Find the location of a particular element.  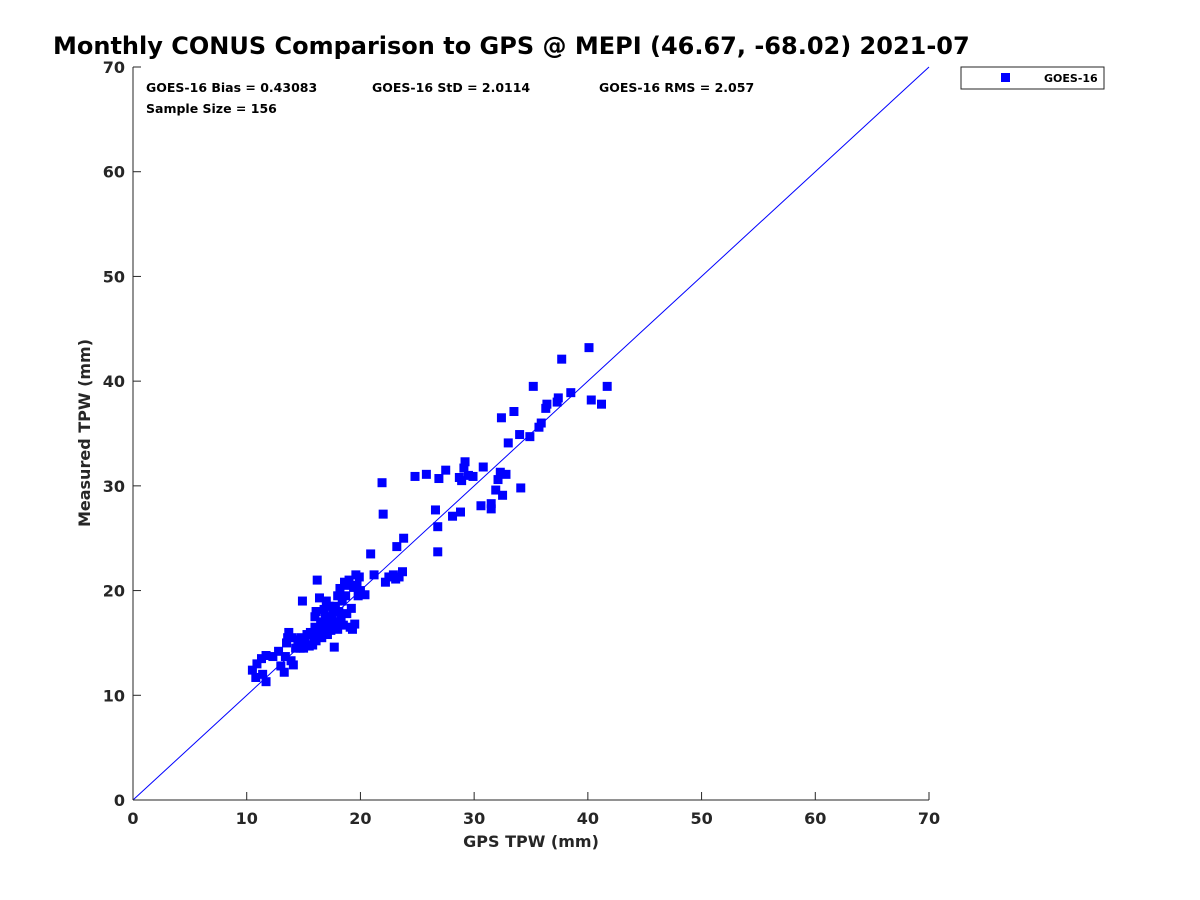

x-axis-ticks: 0 10 20 30 40 50 60 70 is located at coordinates (533, 810).